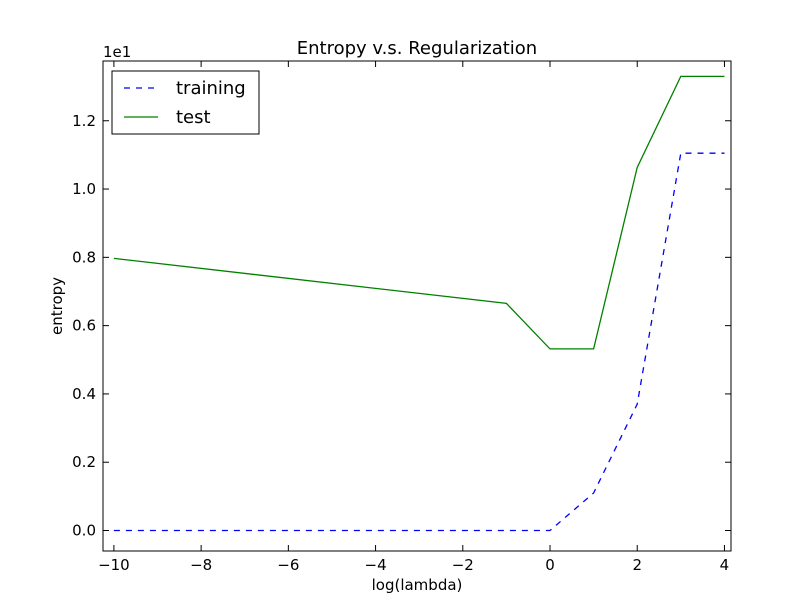 The height and width of the screenshot is (612, 812). What do you see at coordinates (211, 88) in the screenshot?
I see `legend-label-training: training` at bounding box center [211, 88].